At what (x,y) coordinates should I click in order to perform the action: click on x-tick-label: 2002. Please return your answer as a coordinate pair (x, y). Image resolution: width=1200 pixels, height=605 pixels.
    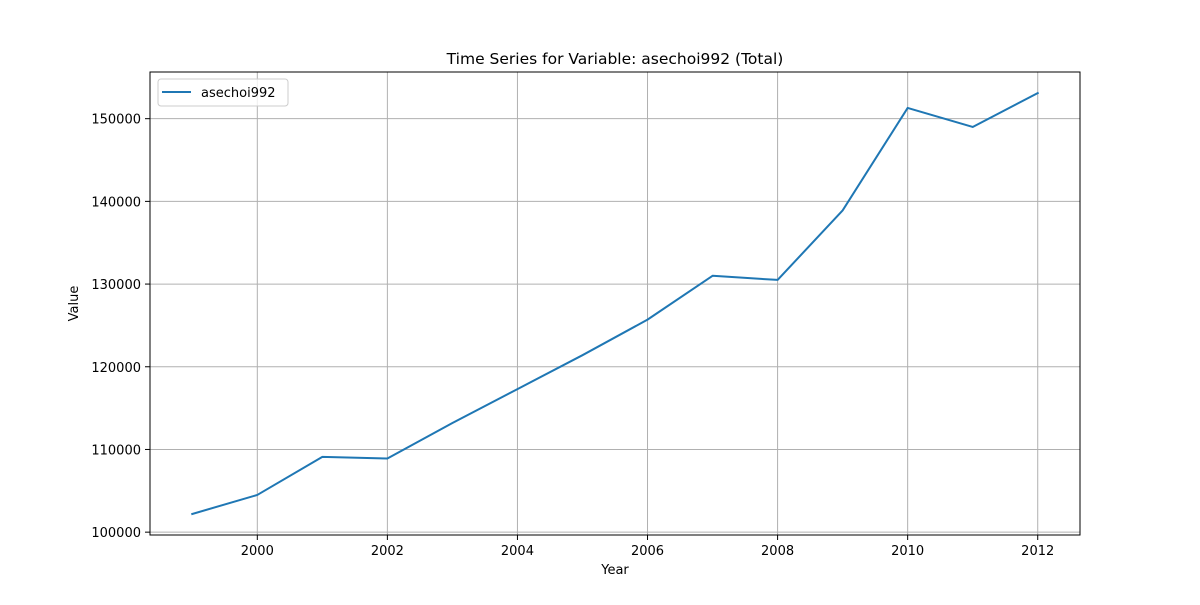
    Looking at the image, I should click on (387, 551).